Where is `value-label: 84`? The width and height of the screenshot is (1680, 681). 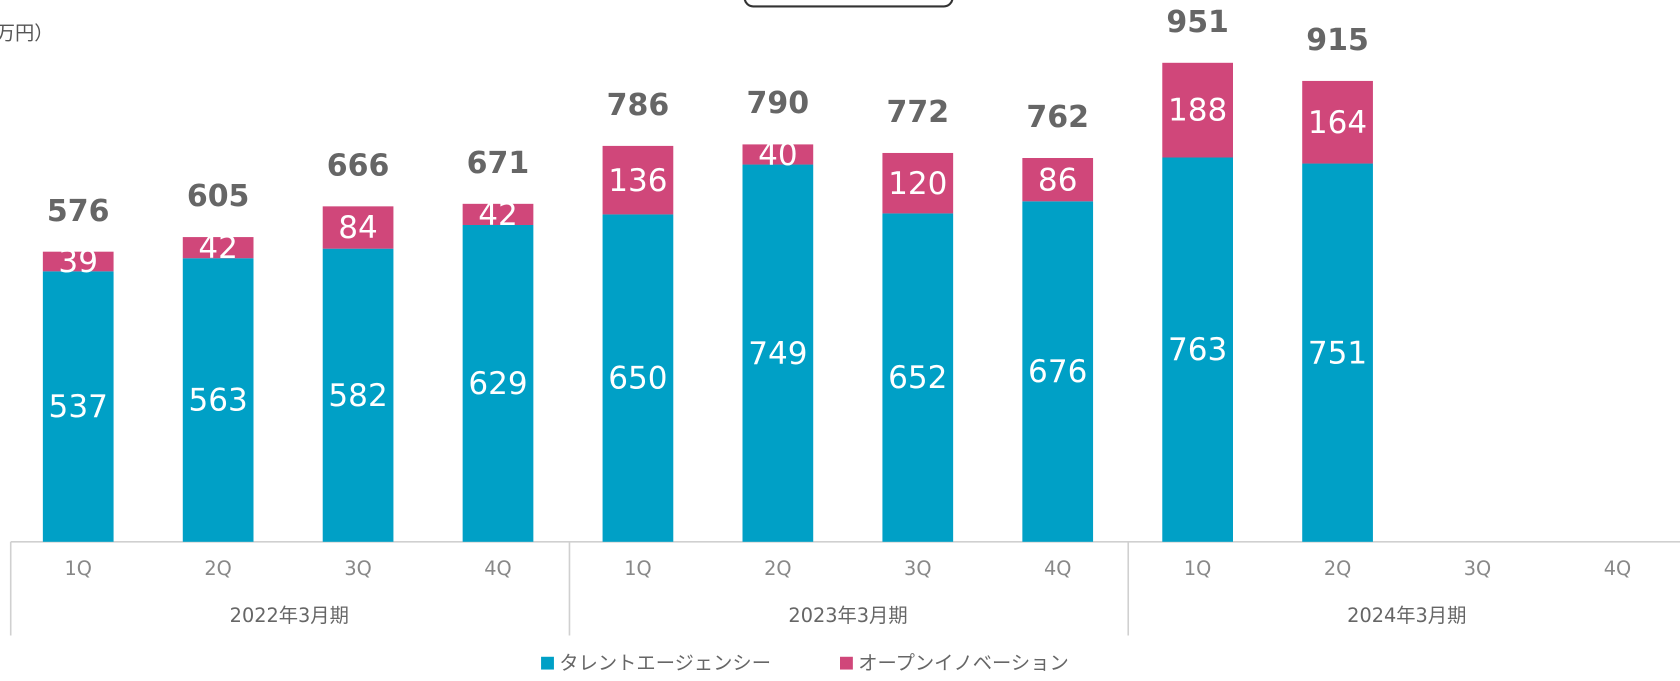 value-label: 84 is located at coordinates (358, 228).